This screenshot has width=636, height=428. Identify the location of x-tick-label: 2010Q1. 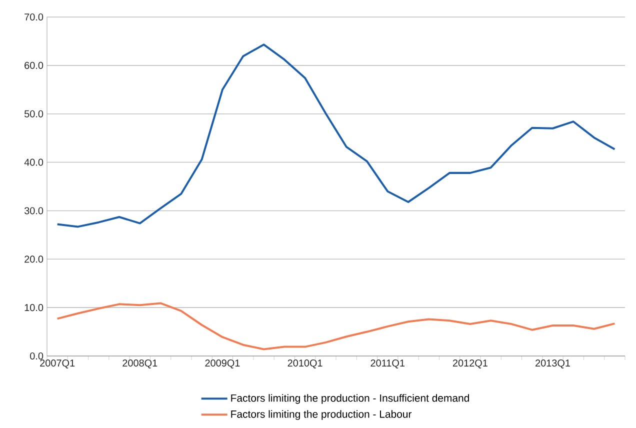
(305, 364).